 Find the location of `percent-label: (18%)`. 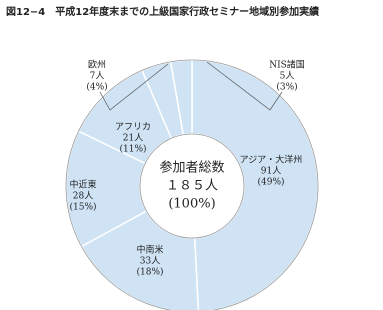

percent-label: (18%) is located at coordinates (149, 272).